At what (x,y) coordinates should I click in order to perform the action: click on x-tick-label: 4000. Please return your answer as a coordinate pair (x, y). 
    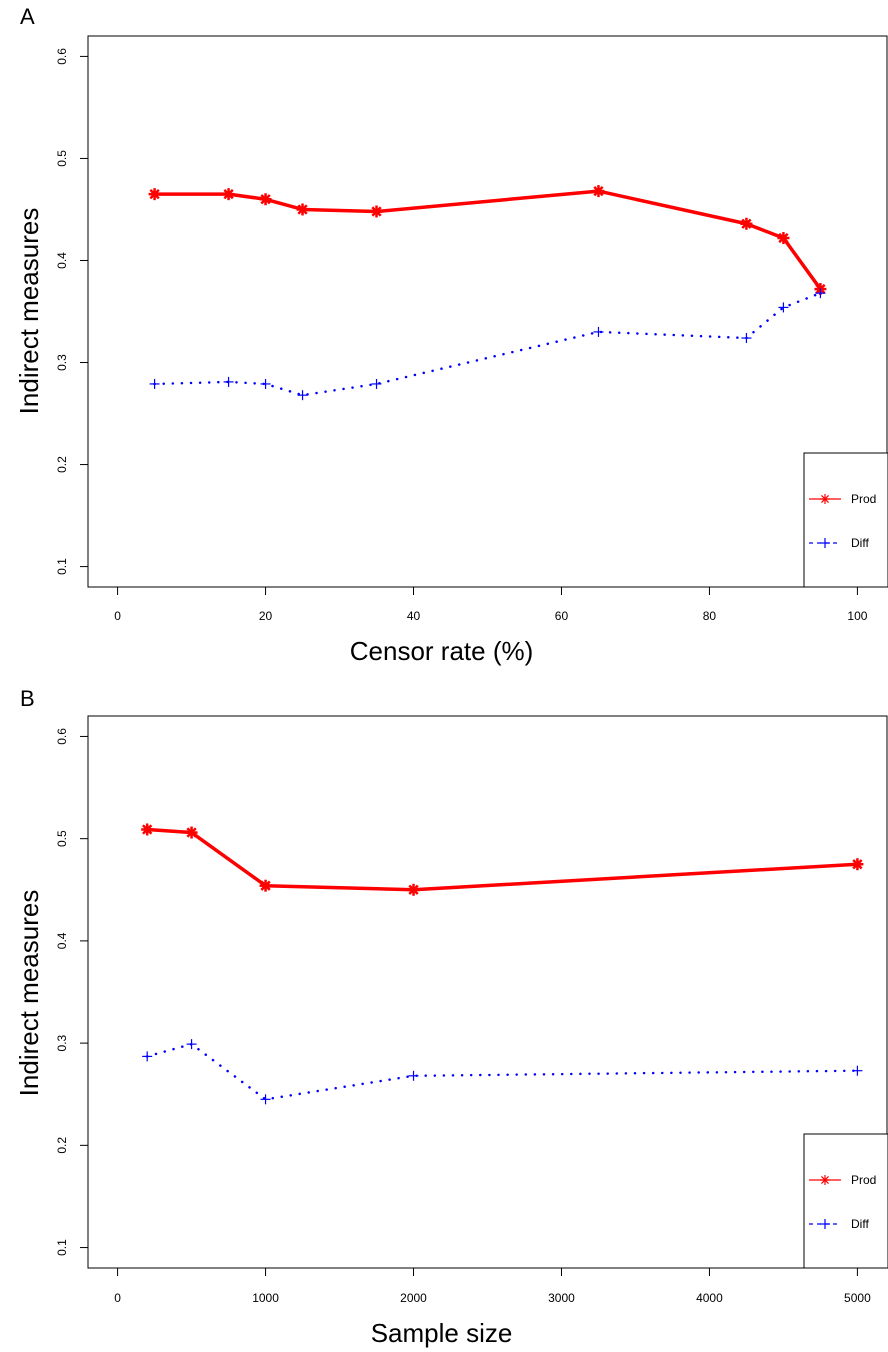
    Looking at the image, I should click on (709, 1298).